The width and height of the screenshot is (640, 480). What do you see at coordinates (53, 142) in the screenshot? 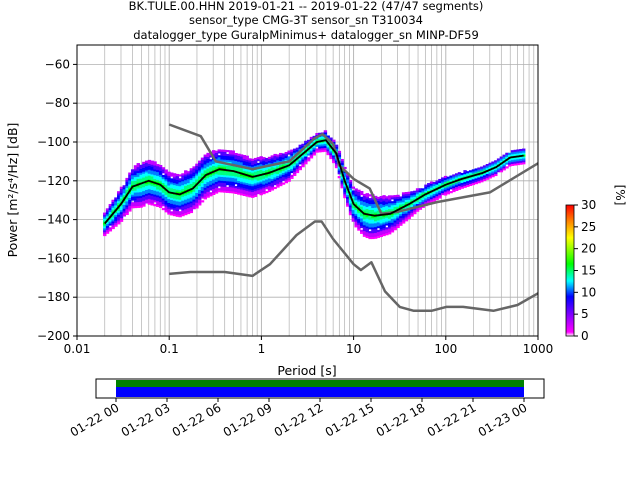
I see `y-tick-label: −100` at bounding box center [53, 142].